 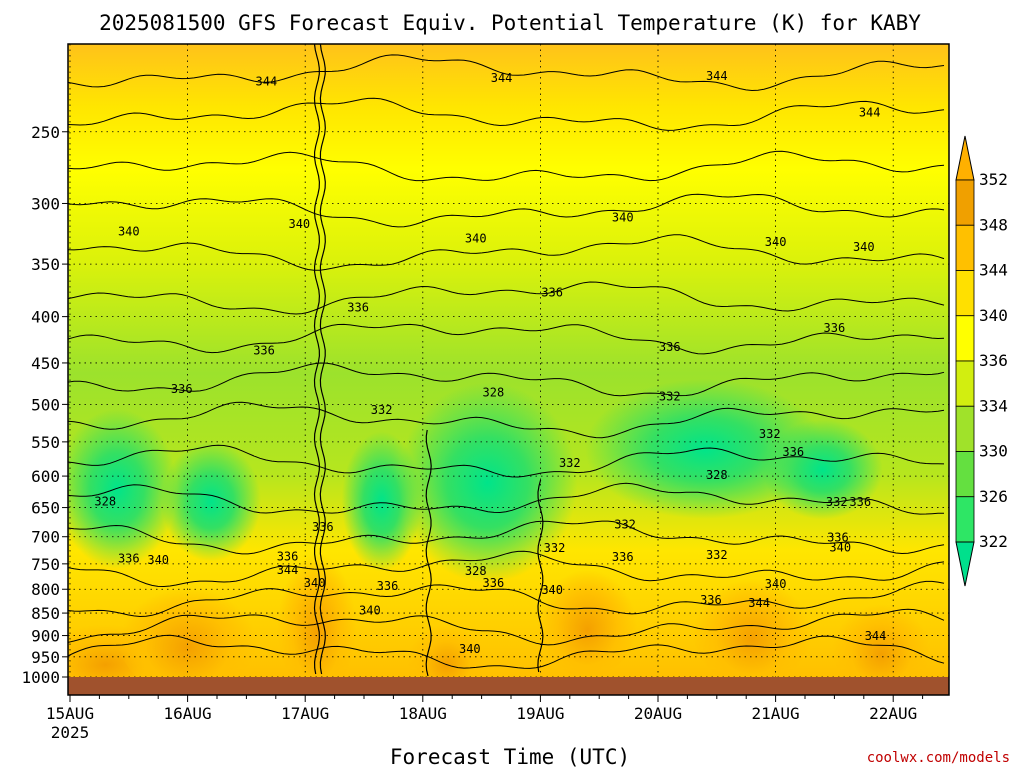 What do you see at coordinates (993, 405) in the screenshot?
I see `colorbar-label: 334` at bounding box center [993, 405].